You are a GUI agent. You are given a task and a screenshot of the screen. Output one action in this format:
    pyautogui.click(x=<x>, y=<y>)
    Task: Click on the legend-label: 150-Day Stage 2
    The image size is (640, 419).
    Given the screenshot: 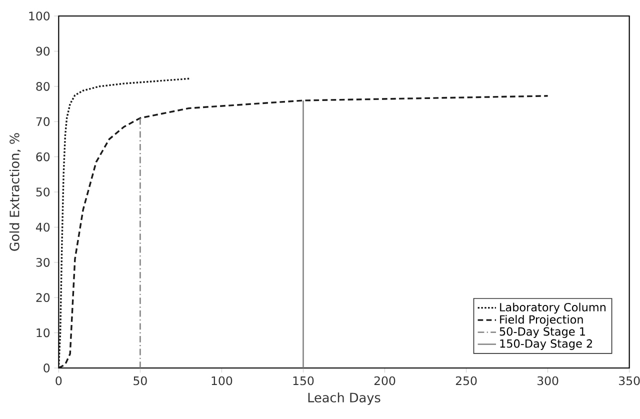 What is the action you would take?
    pyautogui.click(x=546, y=344)
    